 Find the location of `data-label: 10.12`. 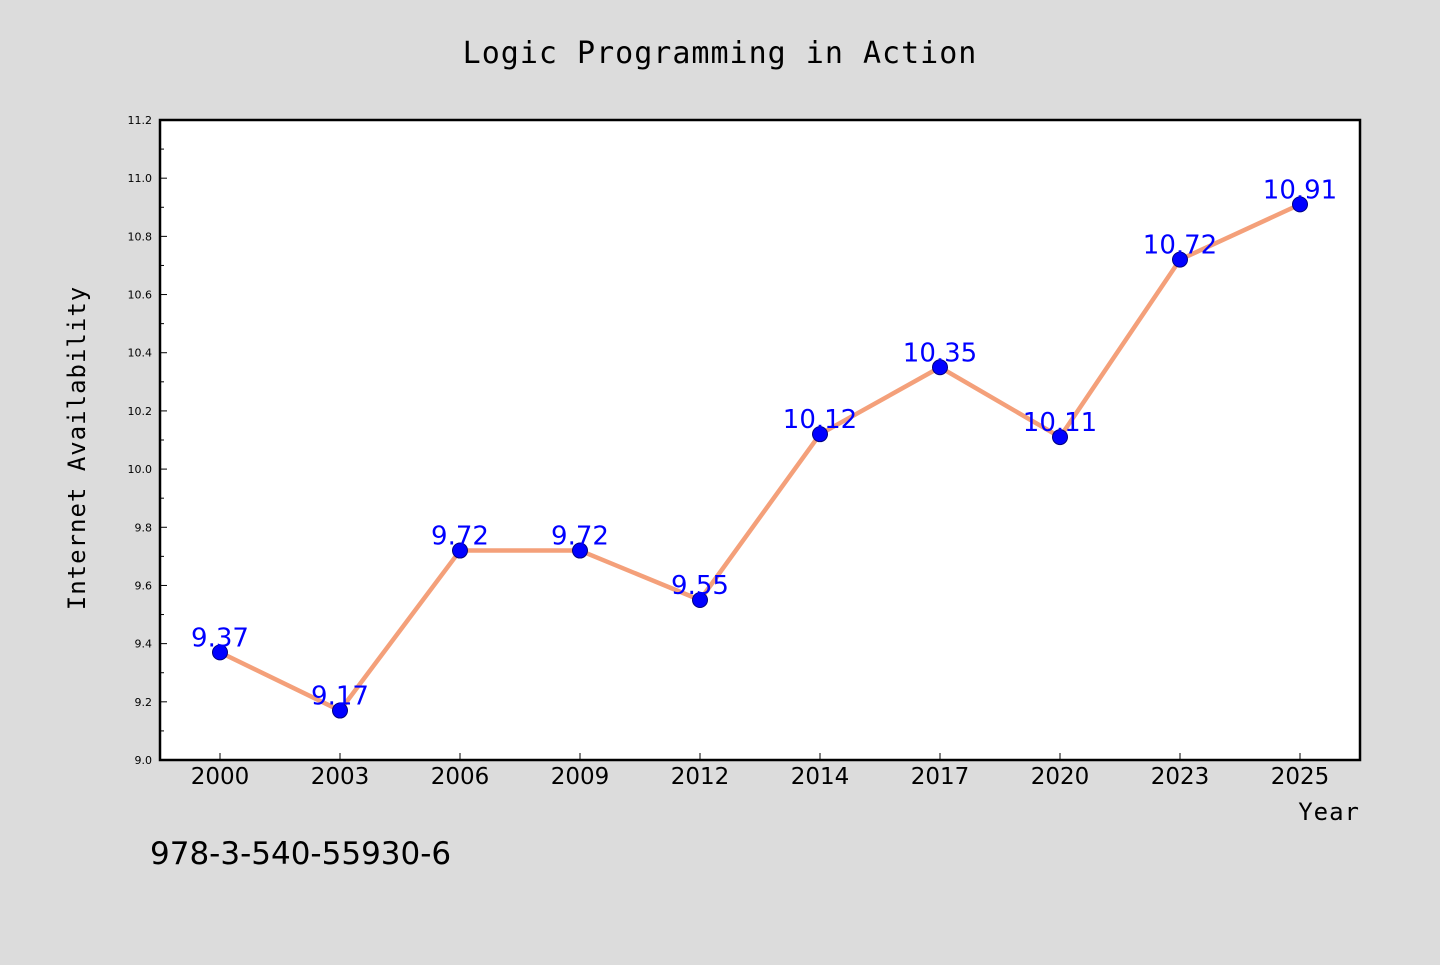

data-label: 10.12 is located at coordinates (820, 420).